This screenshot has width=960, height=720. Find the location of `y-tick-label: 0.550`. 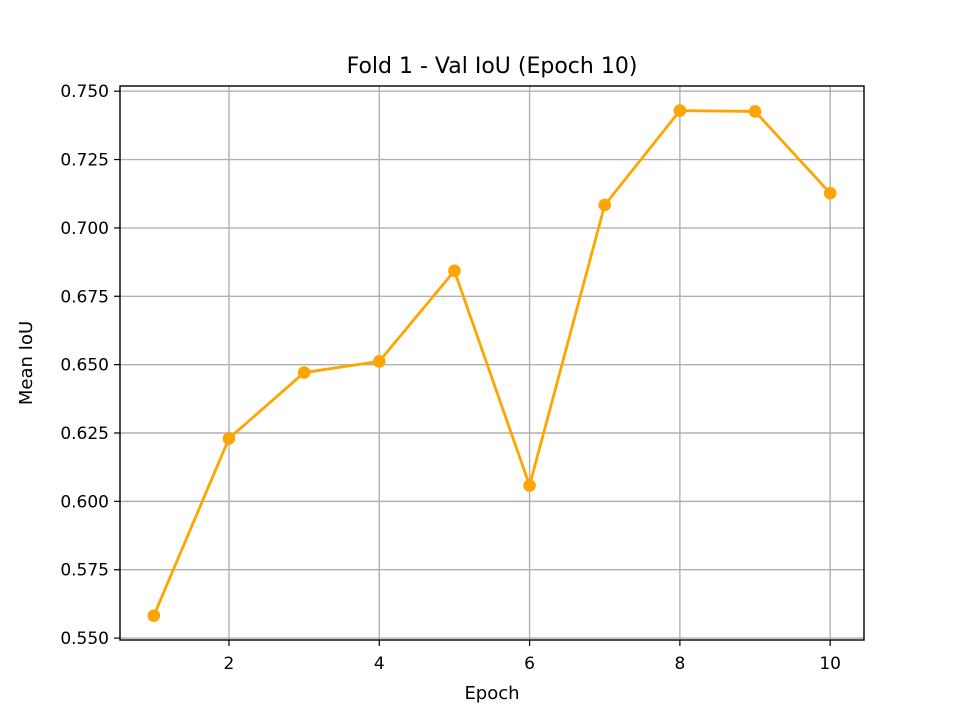

y-tick-label: 0.550 is located at coordinates (84, 639).